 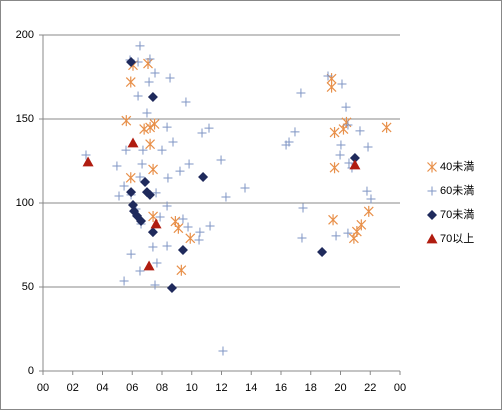 What do you see at coordinates (25, 203) in the screenshot?
I see `y-tick-label: 100` at bounding box center [25, 203].